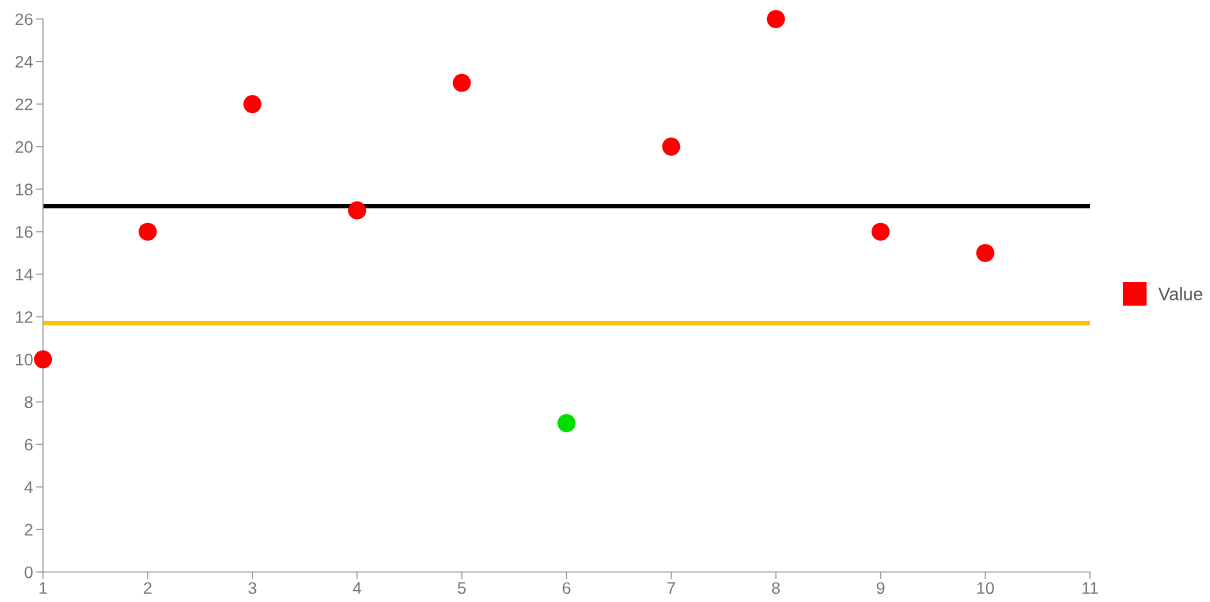 The width and height of the screenshot is (1210, 602). What do you see at coordinates (566, 588) in the screenshot?
I see `x-tick-label: 6` at bounding box center [566, 588].